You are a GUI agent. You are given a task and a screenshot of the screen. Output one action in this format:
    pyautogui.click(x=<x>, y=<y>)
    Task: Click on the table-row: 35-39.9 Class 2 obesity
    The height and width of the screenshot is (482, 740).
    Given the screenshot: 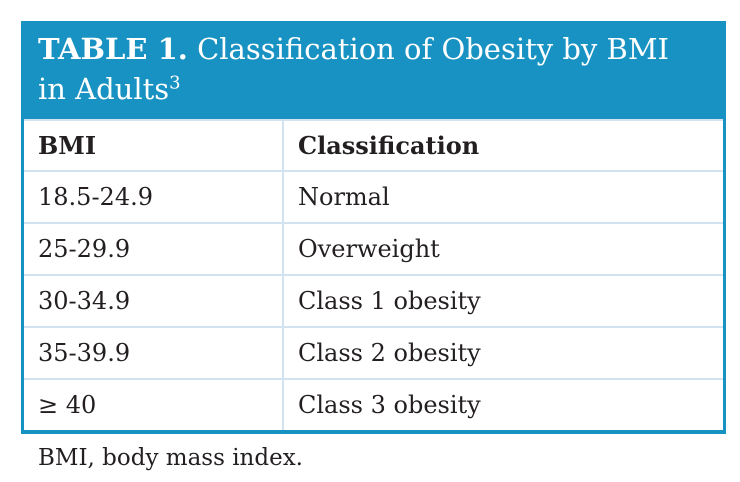 What is the action you would take?
    pyautogui.click(x=373, y=352)
    